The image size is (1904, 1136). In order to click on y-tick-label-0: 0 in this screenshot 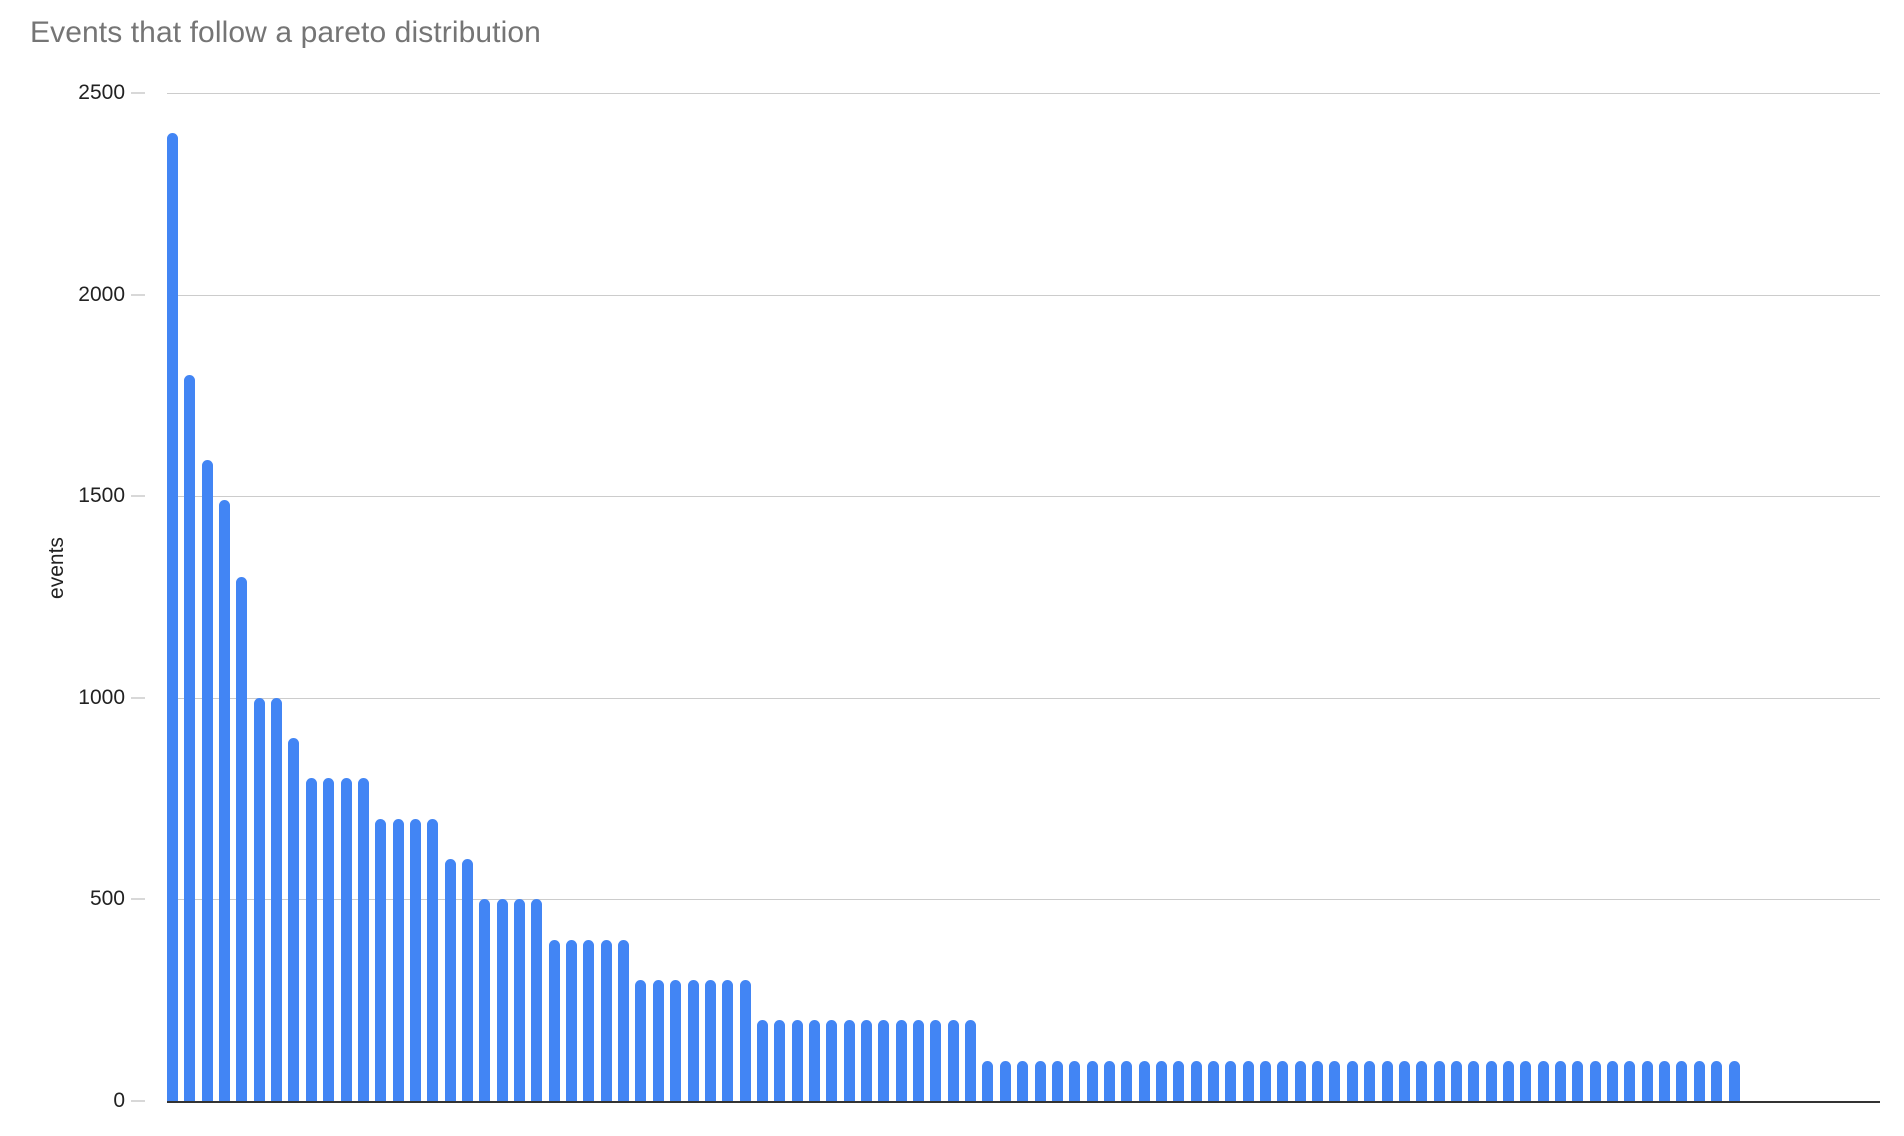, I will do `click(119, 1100)`.